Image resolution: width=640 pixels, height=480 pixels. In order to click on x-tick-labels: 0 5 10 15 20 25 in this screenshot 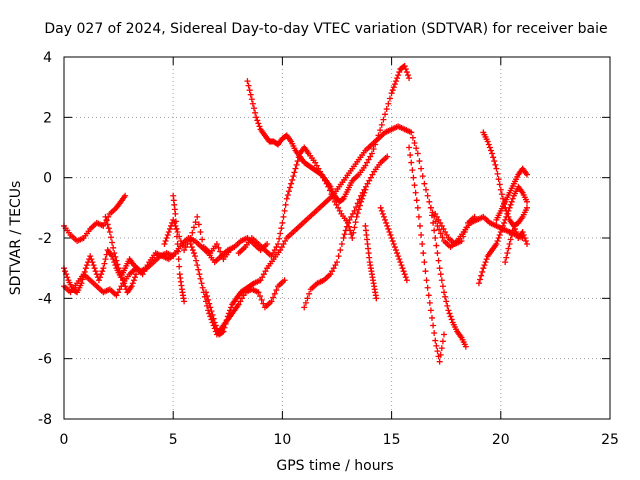, I will do `click(339, 440)`.